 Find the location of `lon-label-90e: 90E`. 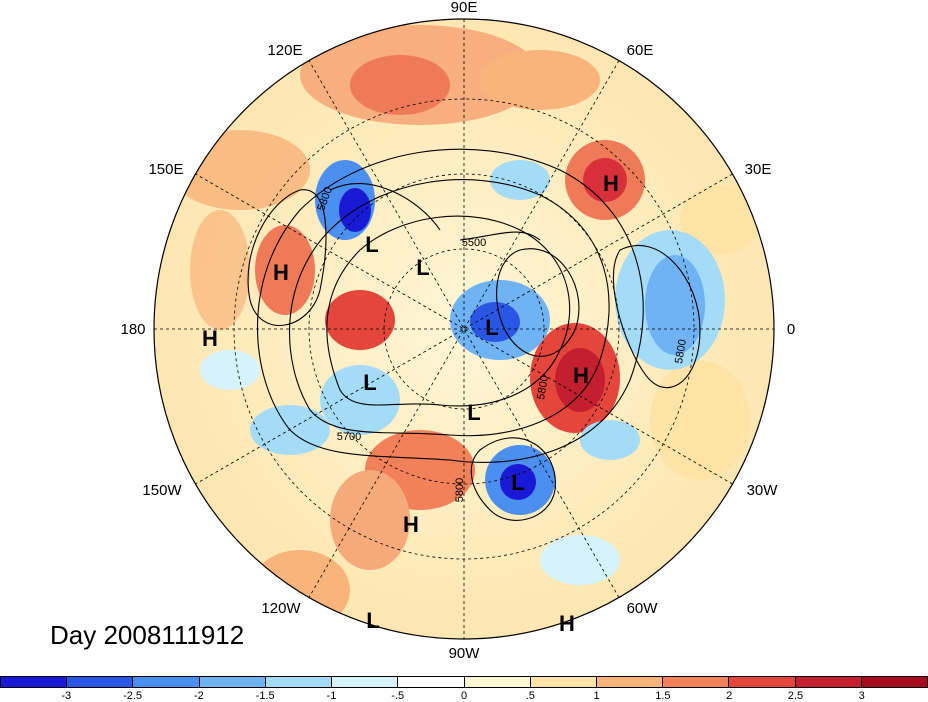

lon-label-90e: 90E is located at coordinates (464, 8).